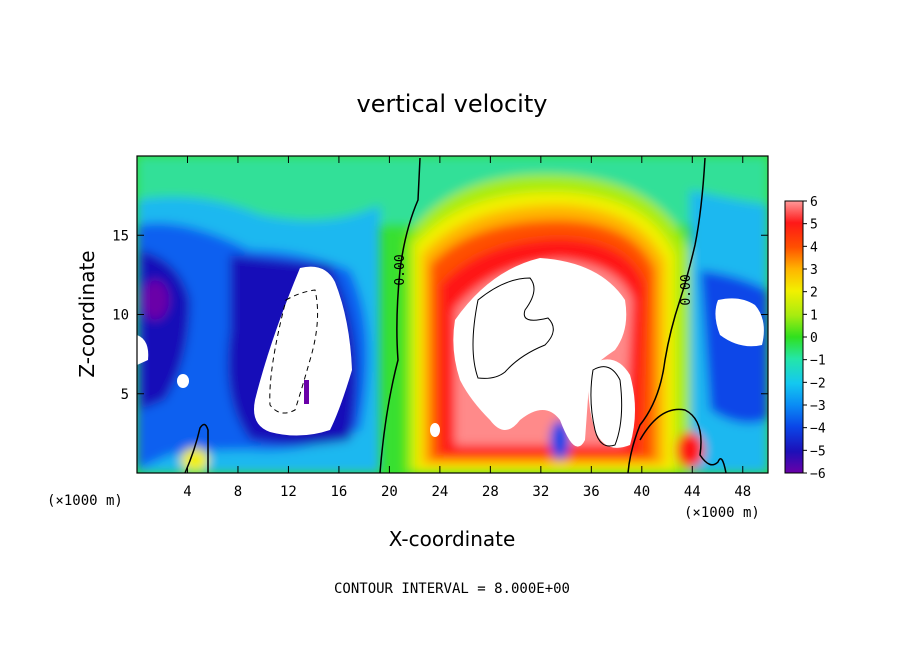 The height and width of the screenshot is (654, 904). I want to click on x-tick-label: 44, so click(692, 492).